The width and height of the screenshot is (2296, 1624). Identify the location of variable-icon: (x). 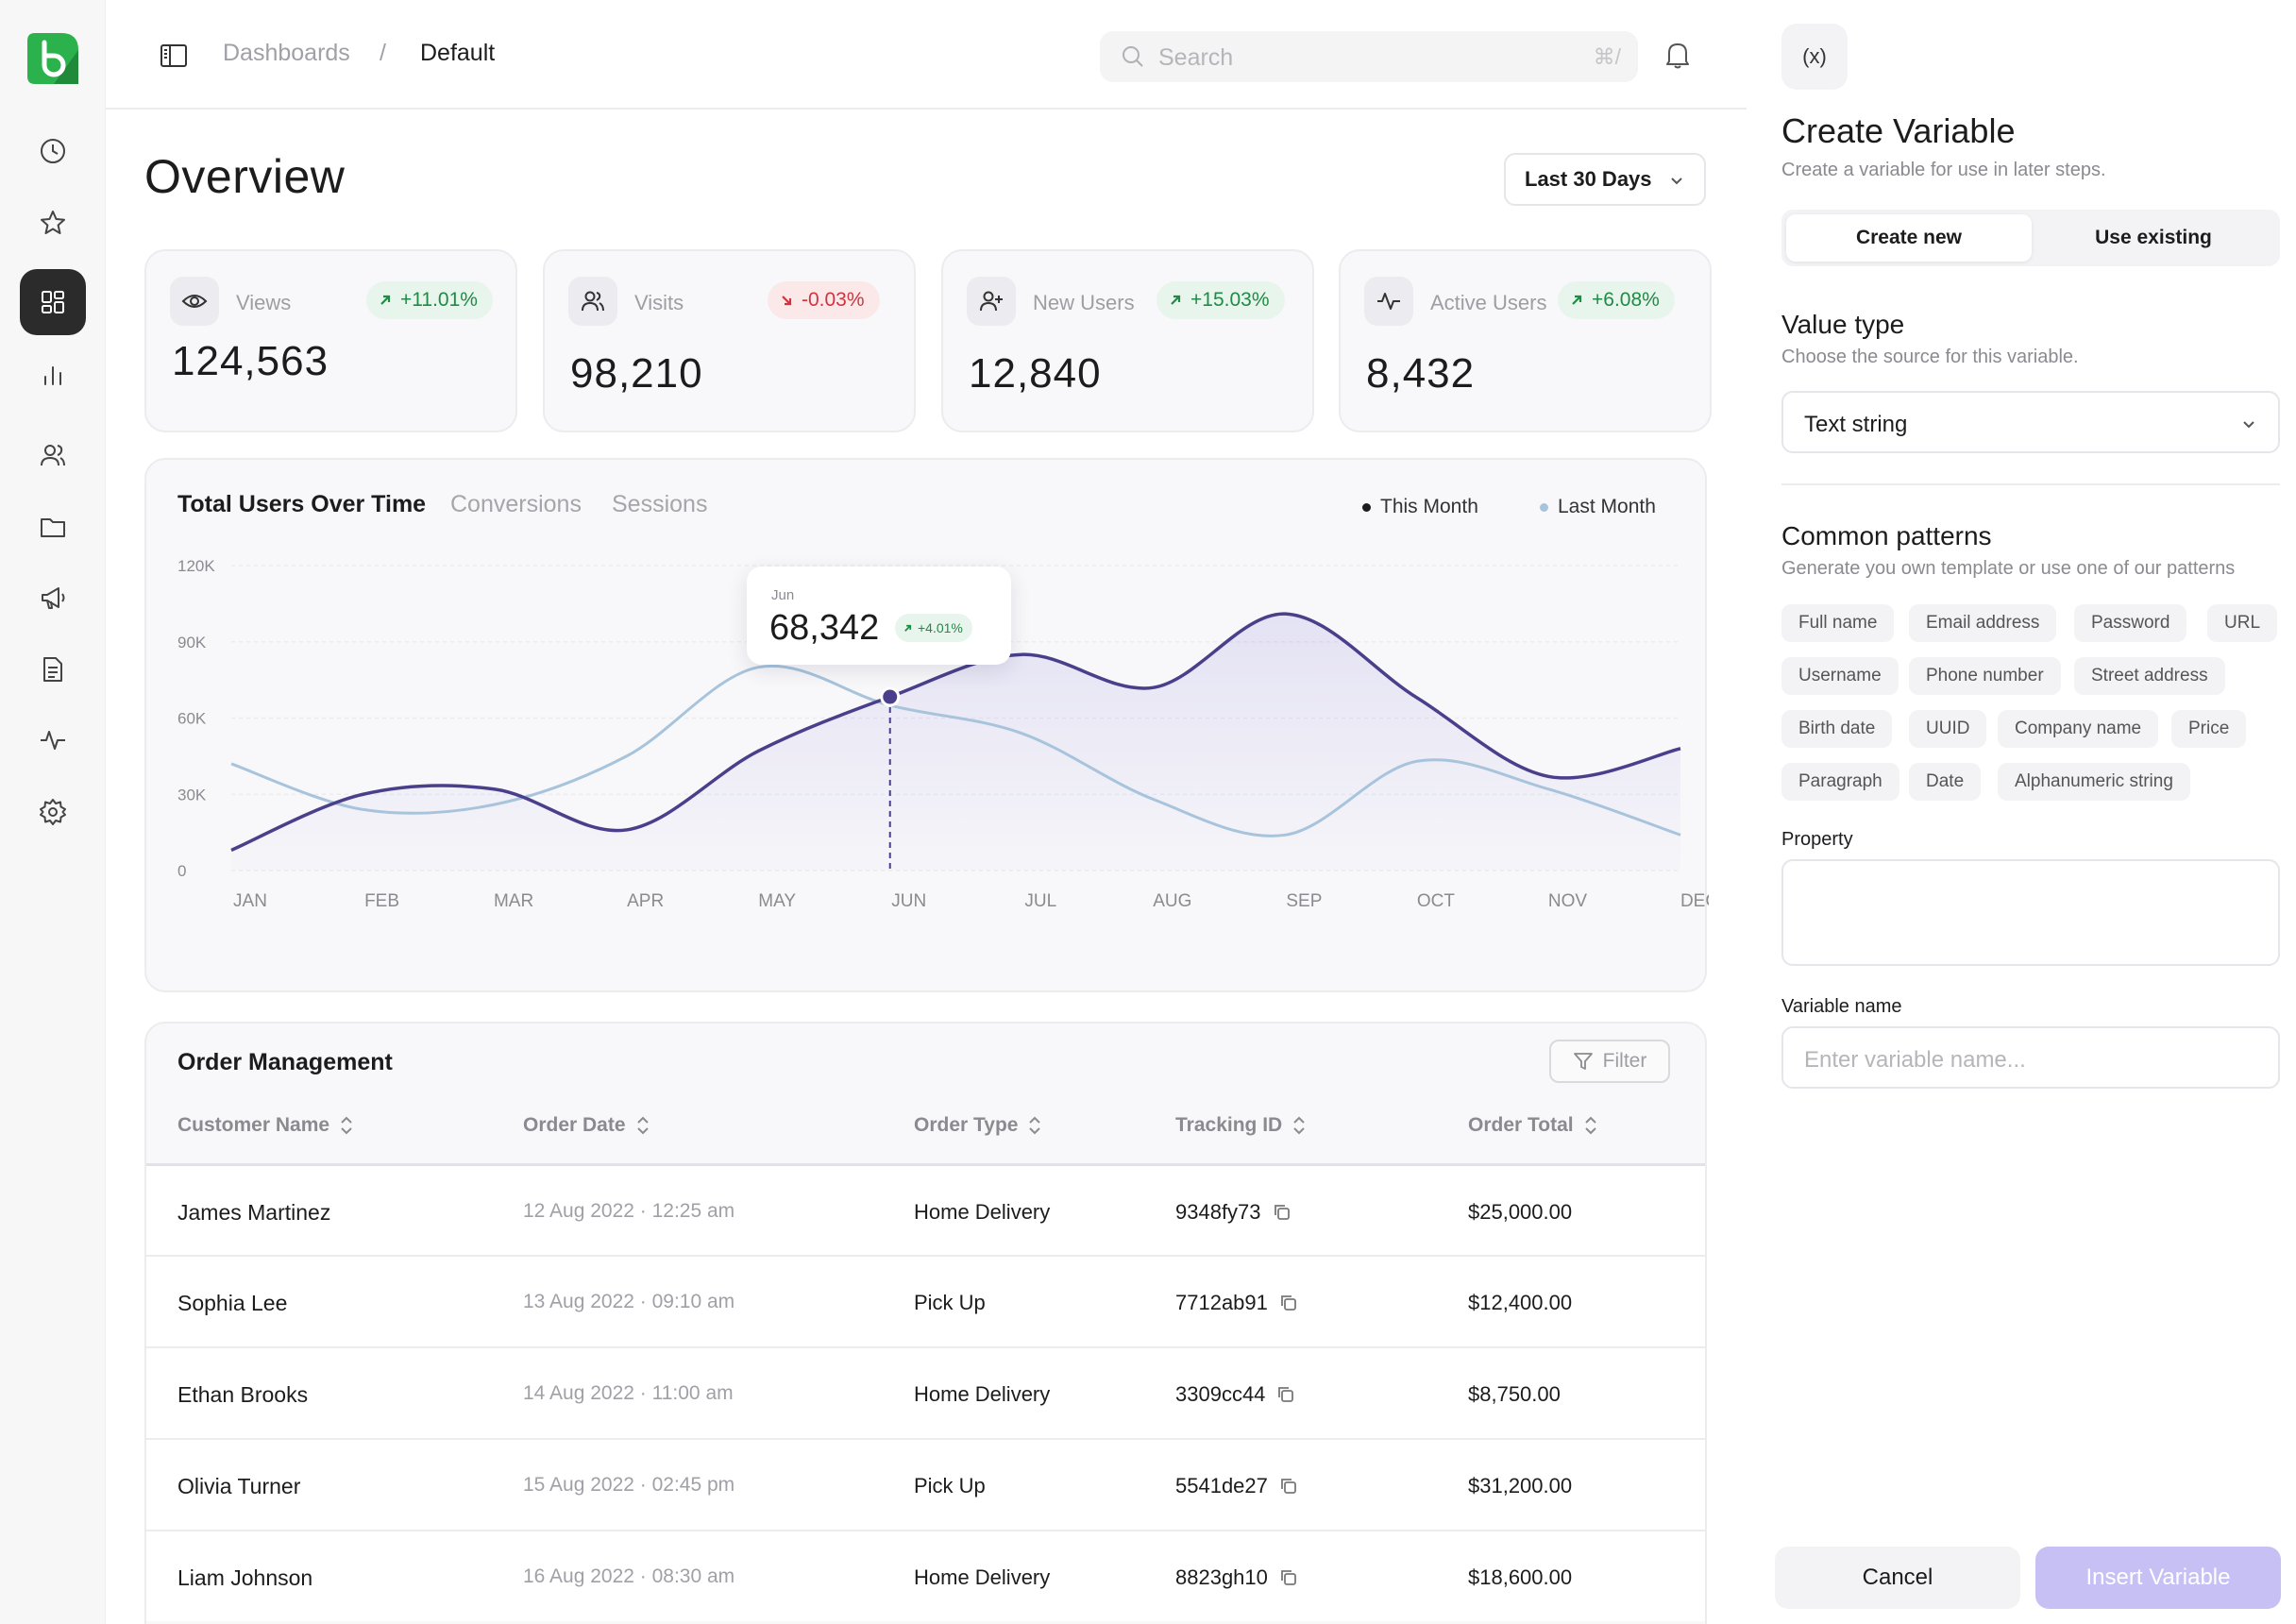
(1814, 56).